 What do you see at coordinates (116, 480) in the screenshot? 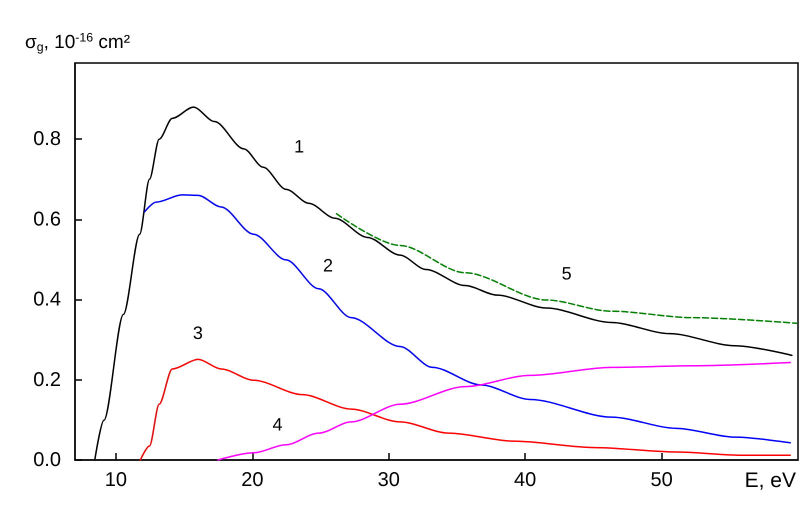
I see `x-tick-label: 10` at bounding box center [116, 480].